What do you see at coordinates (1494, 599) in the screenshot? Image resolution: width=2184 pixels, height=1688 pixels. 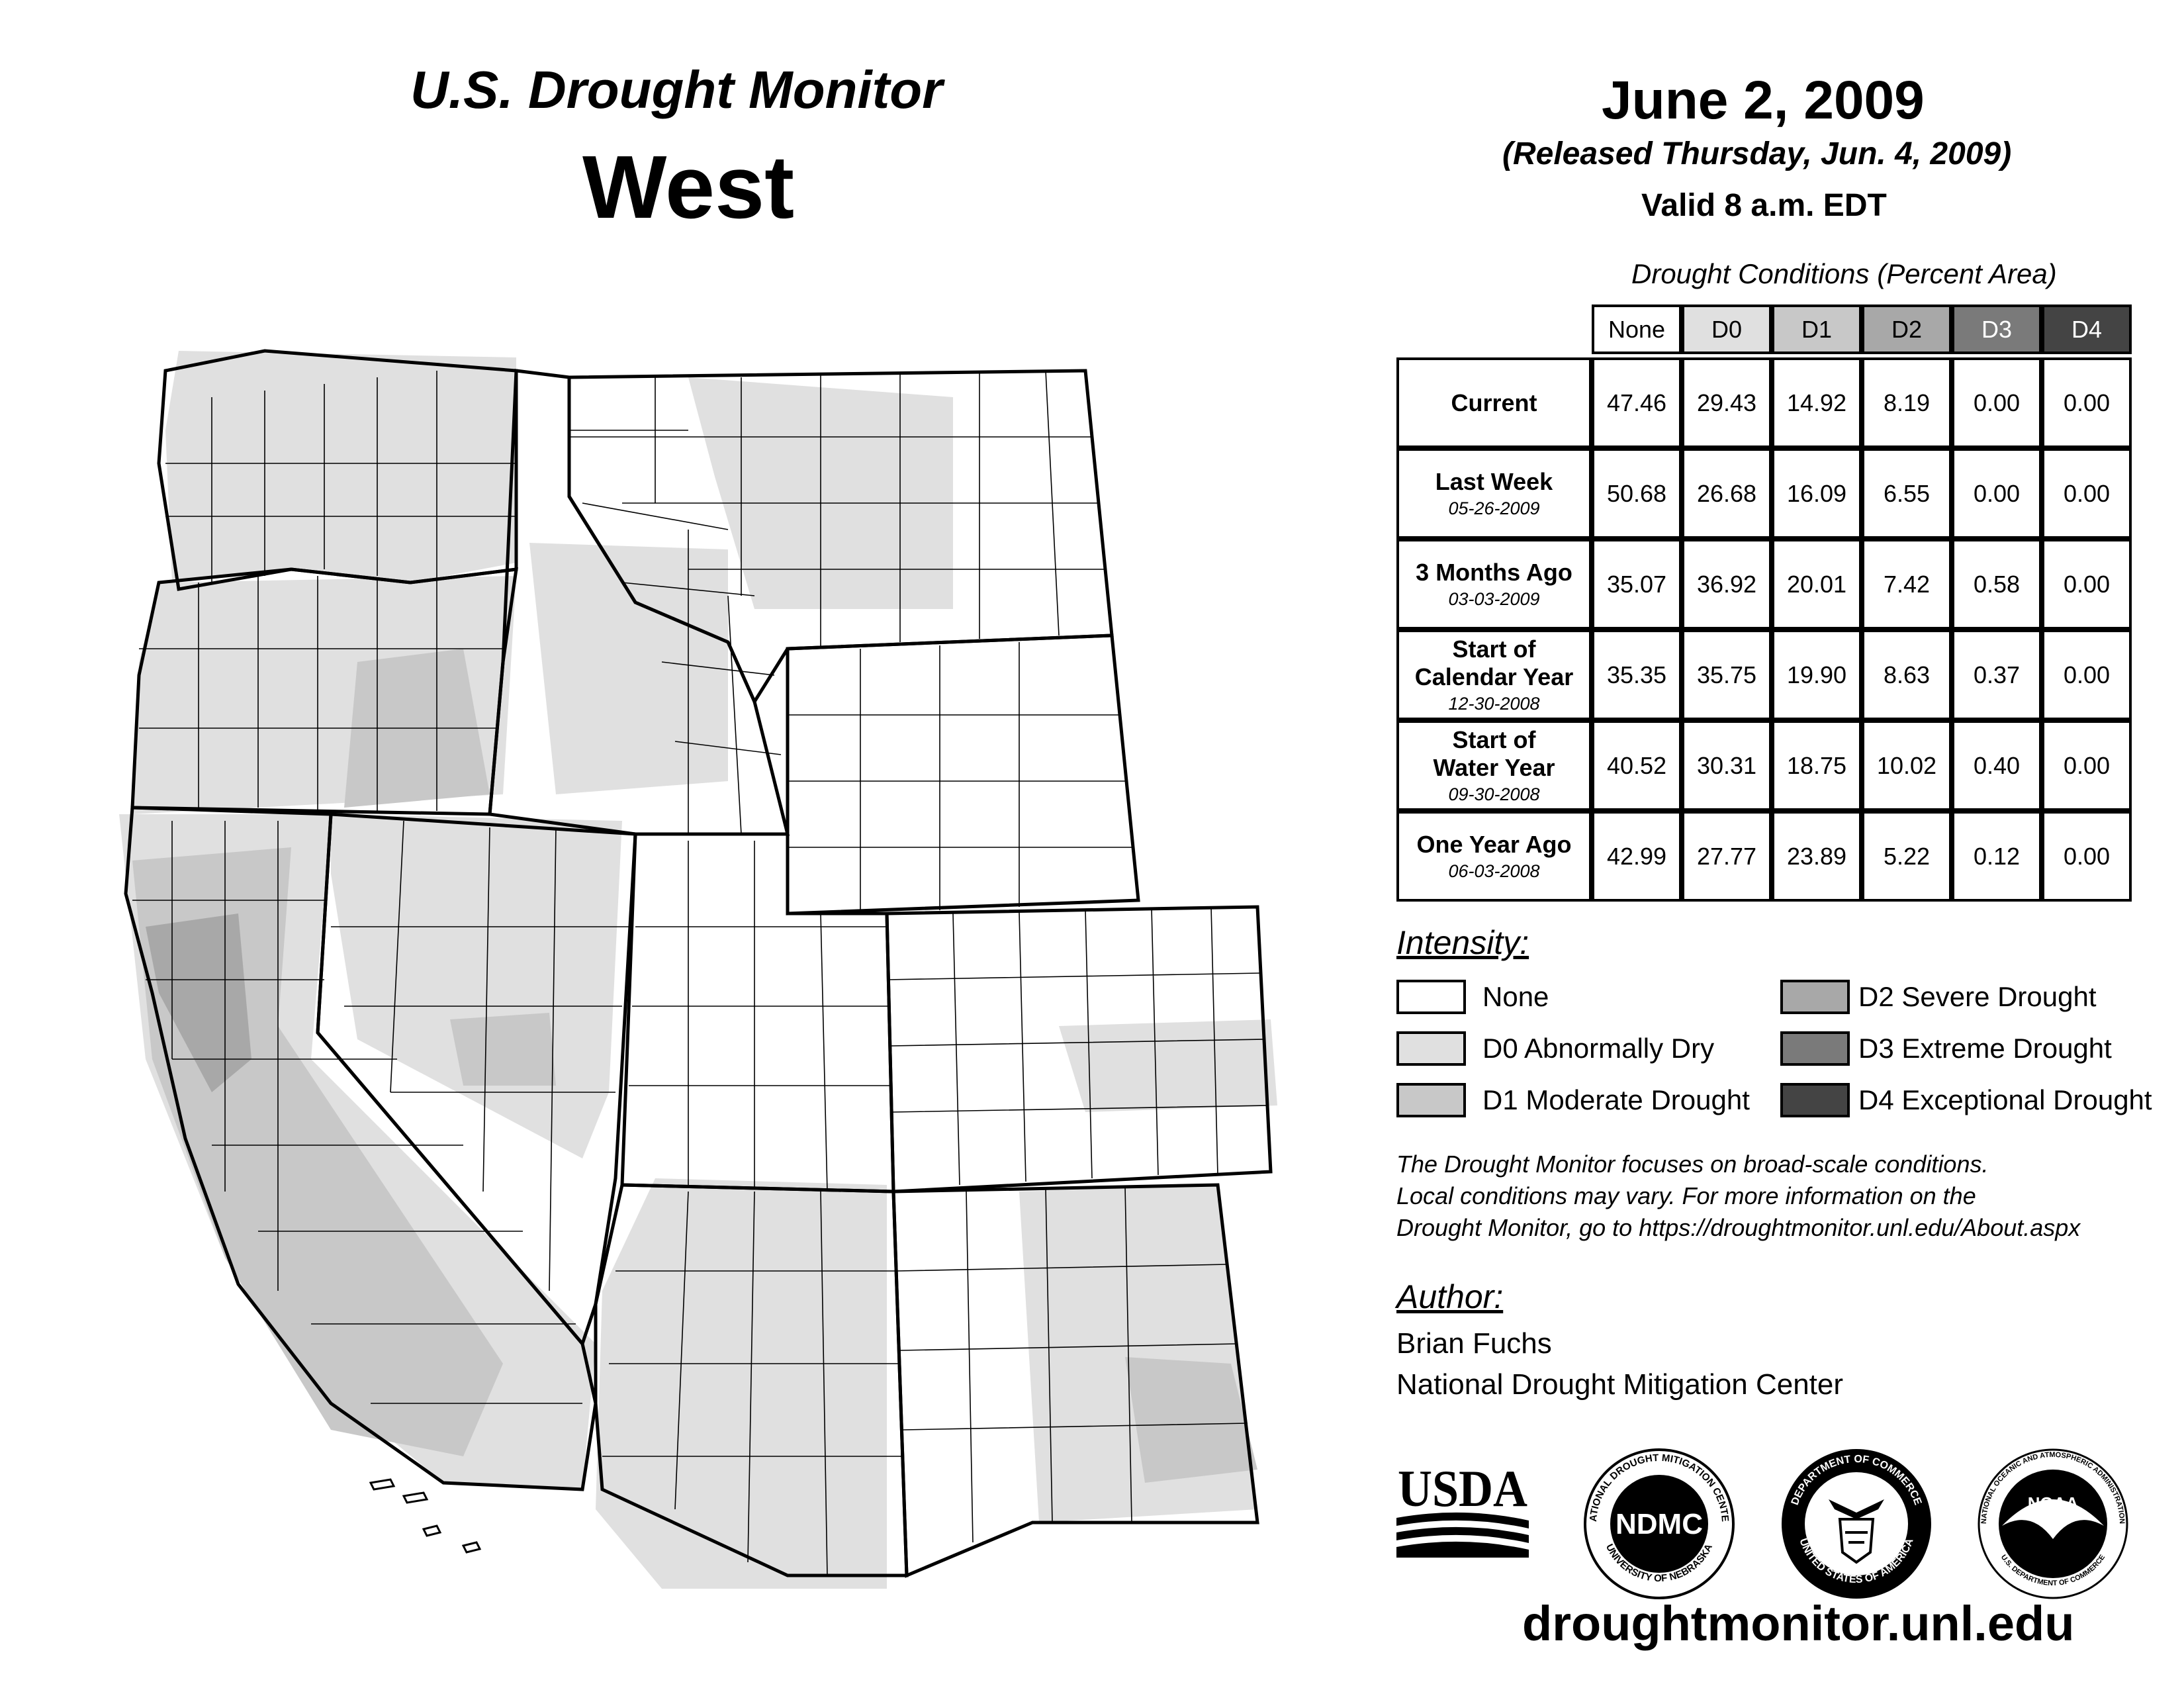 I see `row-date: 03-03-2009` at bounding box center [1494, 599].